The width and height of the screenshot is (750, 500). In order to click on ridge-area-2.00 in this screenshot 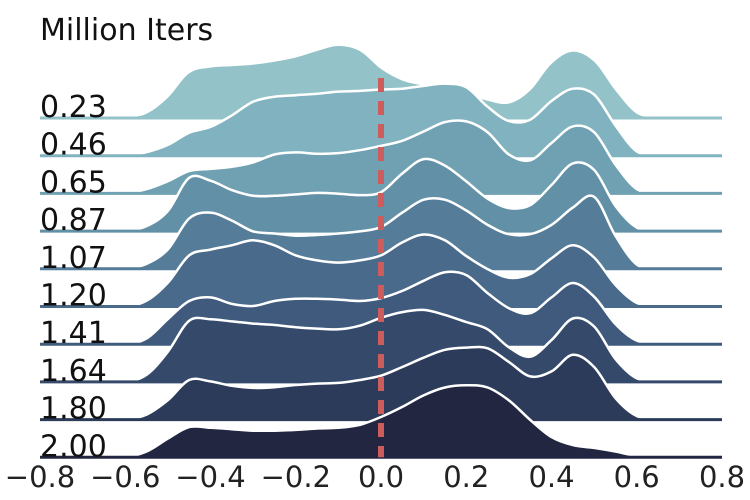, I will do `click(381, 421)`.